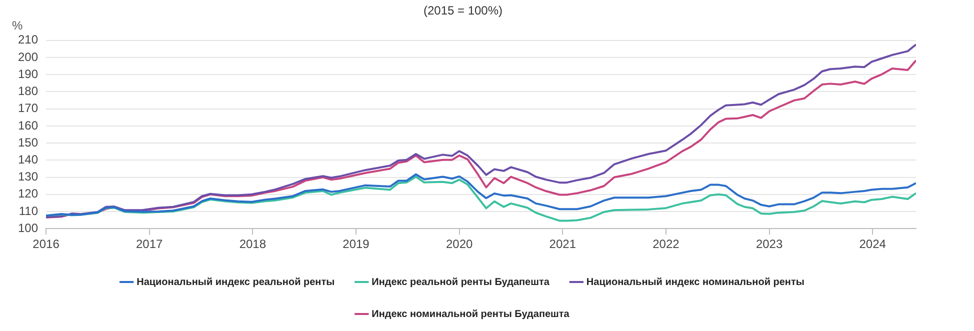  Describe the element at coordinates (356, 244) in the screenshot. I see `x-tick-label: 2019` at that location.